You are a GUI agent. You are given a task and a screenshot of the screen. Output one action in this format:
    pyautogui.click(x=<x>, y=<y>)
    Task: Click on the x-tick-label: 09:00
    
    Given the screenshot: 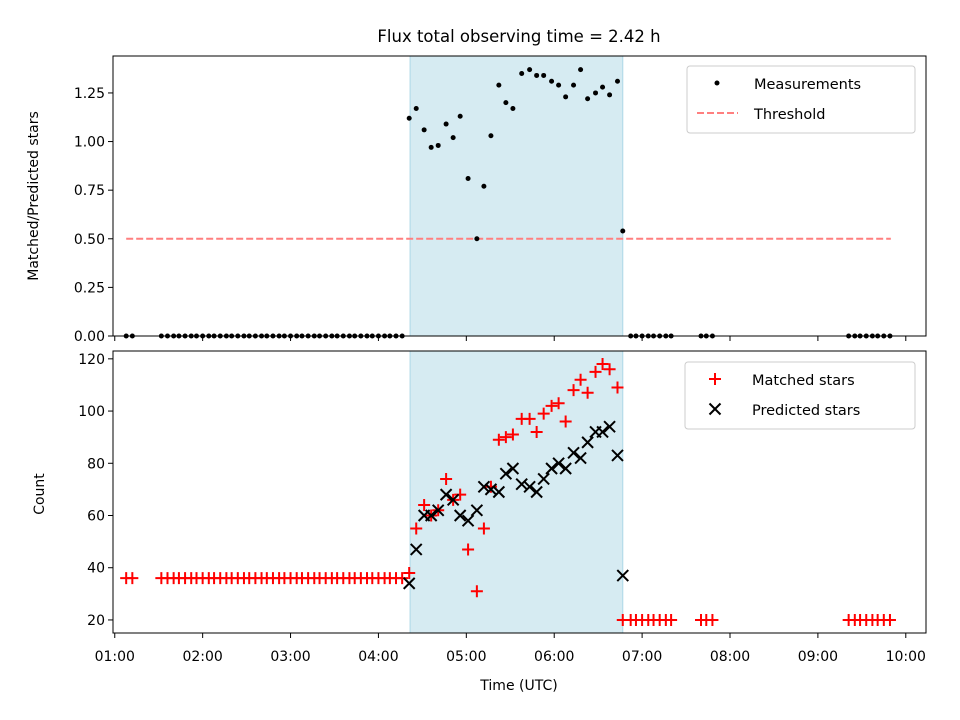 What is the action you would take?
    pyautogui.click(x=818, y=657)
    